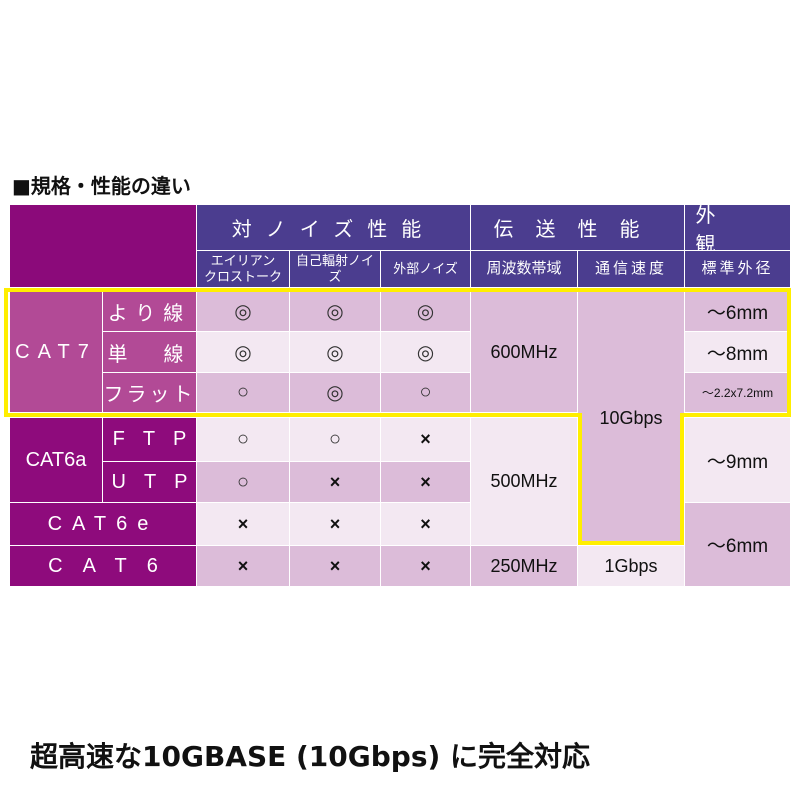  Describe the element at coordinates (310, 756) in the screenshot. I see `caption: 超高速な10GBASE (10Gbps) に完全対応` at that location.